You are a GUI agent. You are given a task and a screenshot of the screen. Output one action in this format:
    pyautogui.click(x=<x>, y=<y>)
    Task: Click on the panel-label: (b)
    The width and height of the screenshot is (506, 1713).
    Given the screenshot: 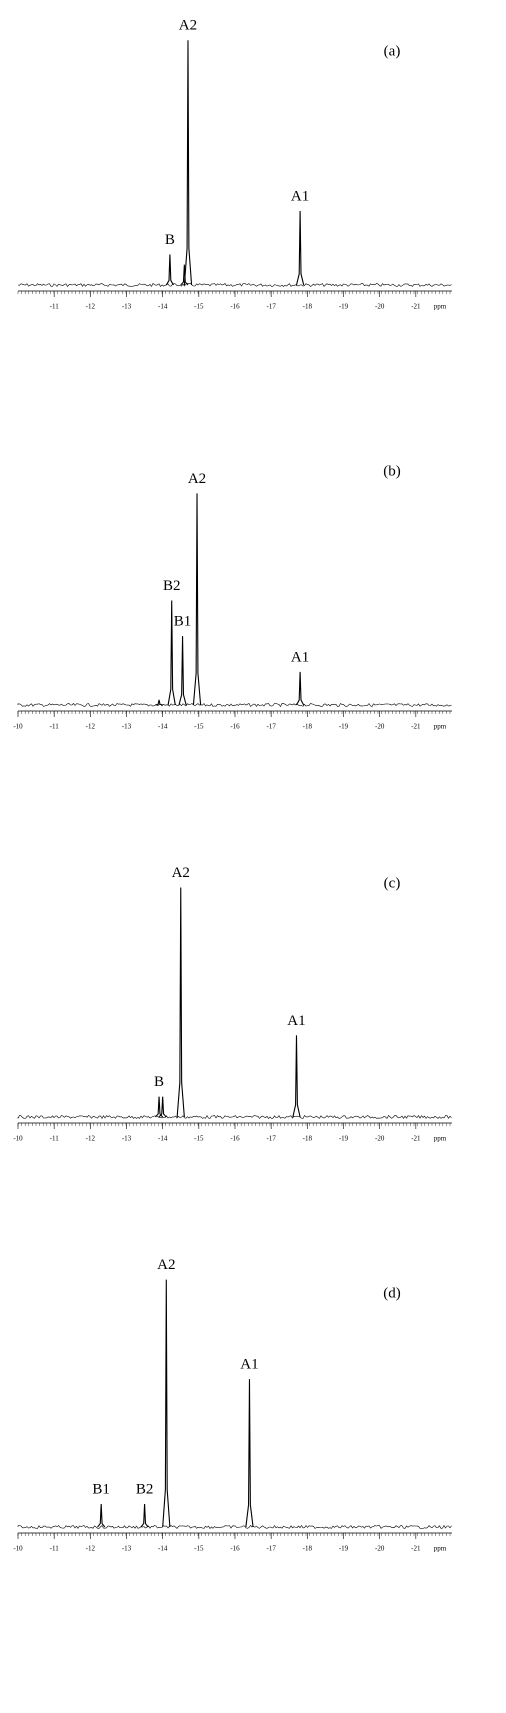 What is the action you would take?
    pyautogui.click(x=392, y=471)
    